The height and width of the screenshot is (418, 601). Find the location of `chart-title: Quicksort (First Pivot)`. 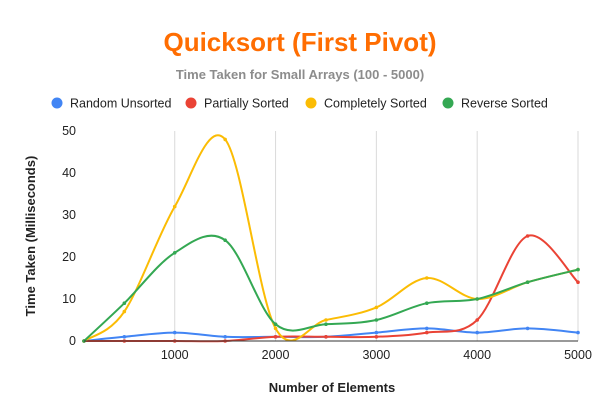

chart-title: Quicksort (First Pivot) is located at coordinates (299, 42).